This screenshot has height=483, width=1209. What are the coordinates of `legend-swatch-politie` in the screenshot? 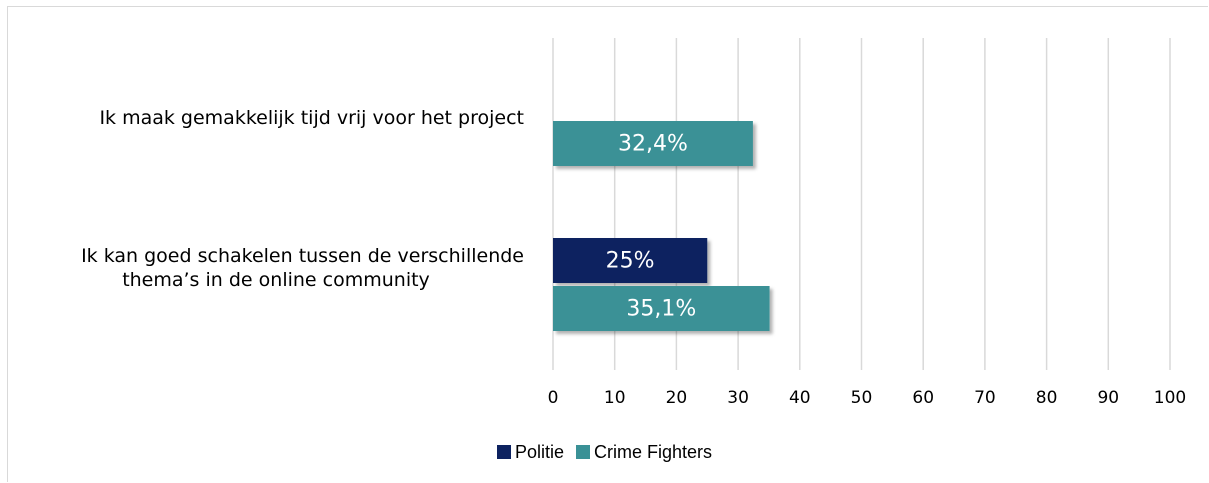 It's located at (503, 452).